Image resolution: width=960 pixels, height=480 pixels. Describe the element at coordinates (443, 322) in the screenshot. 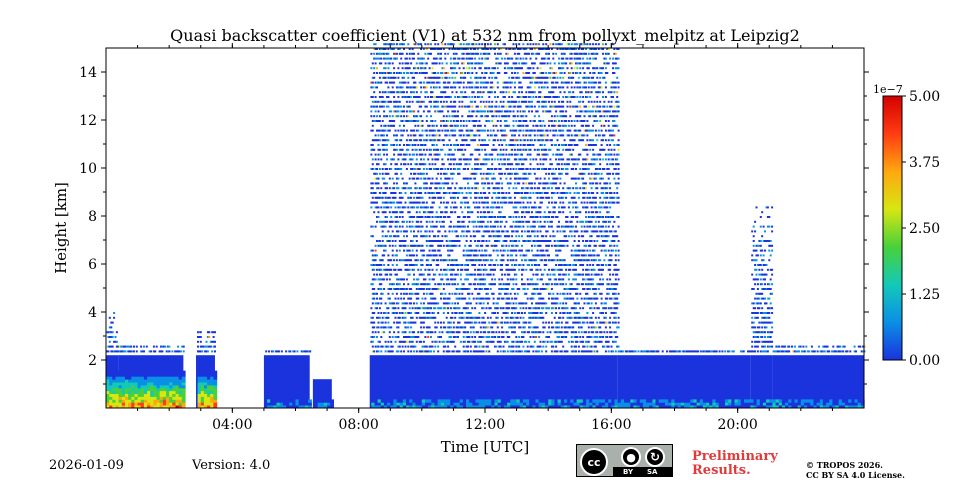

I see `speckle-1999` at that location.